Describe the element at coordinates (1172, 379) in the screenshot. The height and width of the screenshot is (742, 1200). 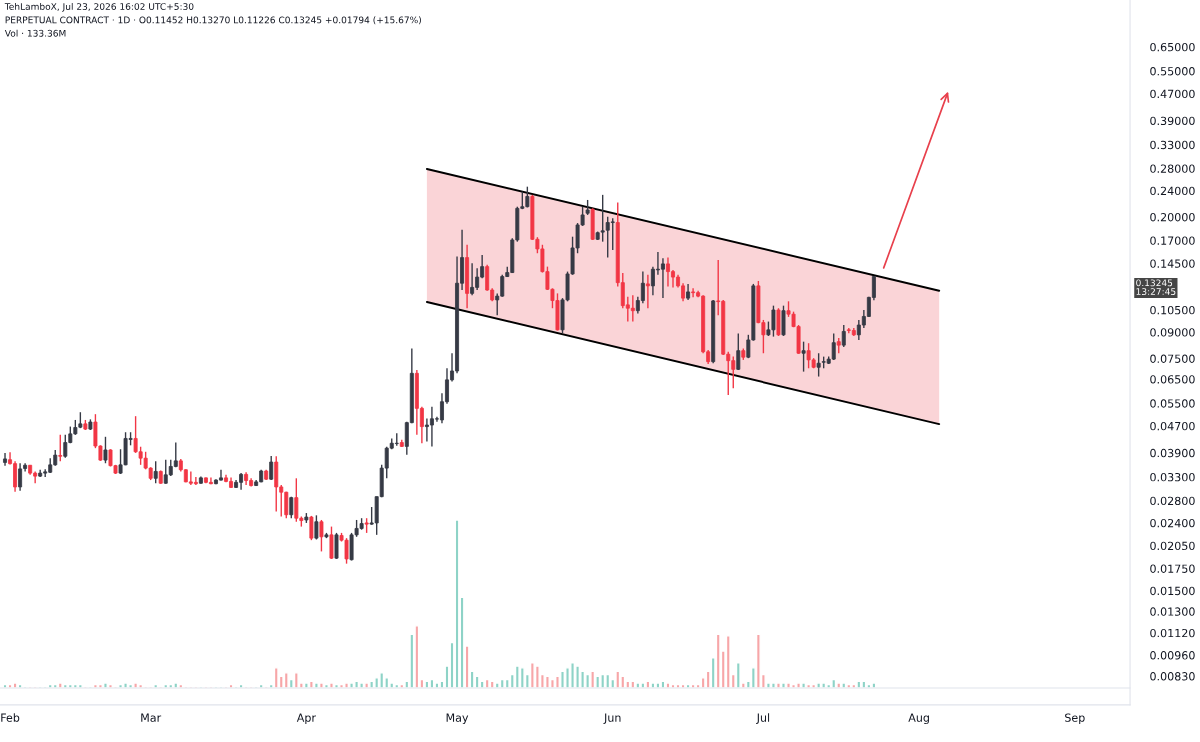
I see `y-tick-label: 0.06500` at that location.